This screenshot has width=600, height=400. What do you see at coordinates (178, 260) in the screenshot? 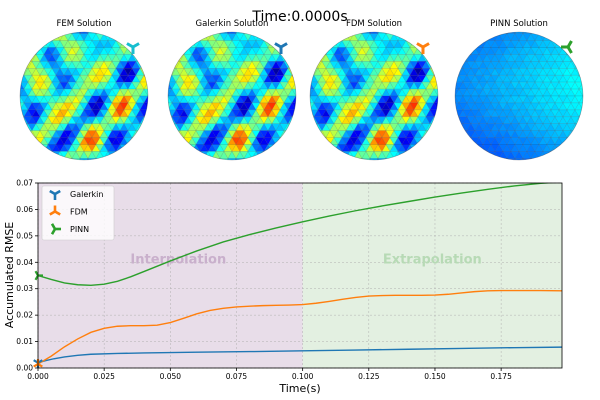
I see `interpolation-label: Interpolation` at bounding box center [178, 260].